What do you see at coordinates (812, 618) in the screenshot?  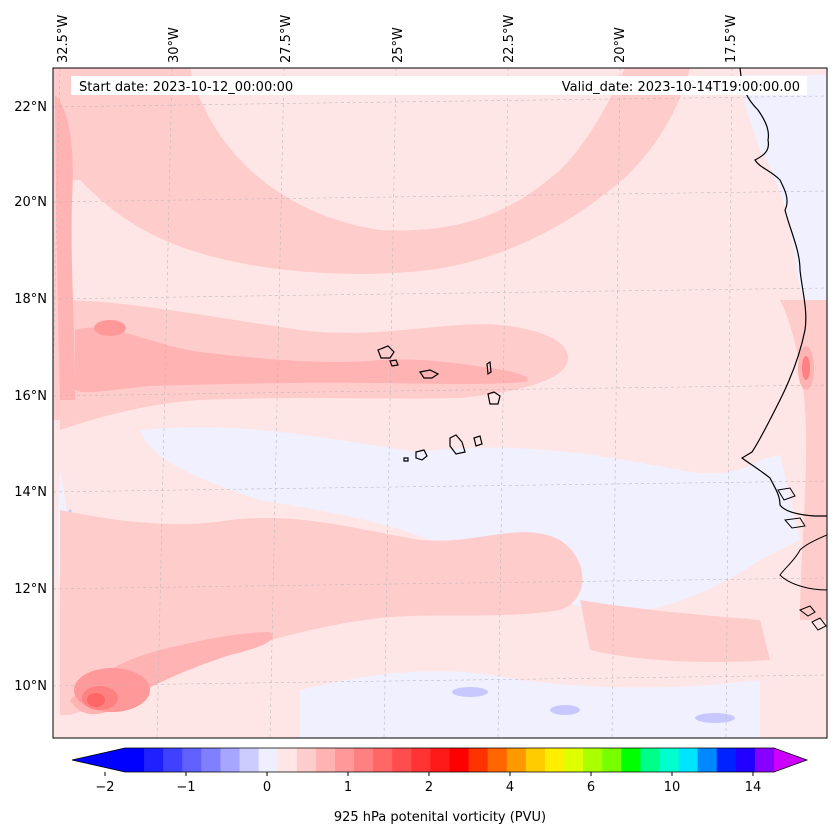 I see `coastline-bijagos` at bounding box center [812, 618].